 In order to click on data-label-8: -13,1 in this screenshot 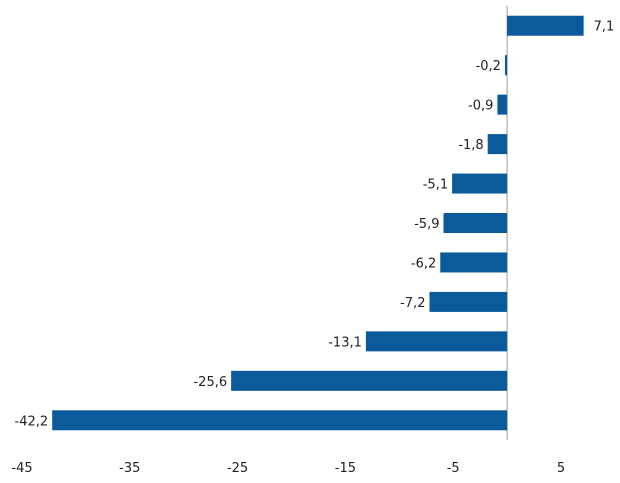, I will do `click(345, 342)`.